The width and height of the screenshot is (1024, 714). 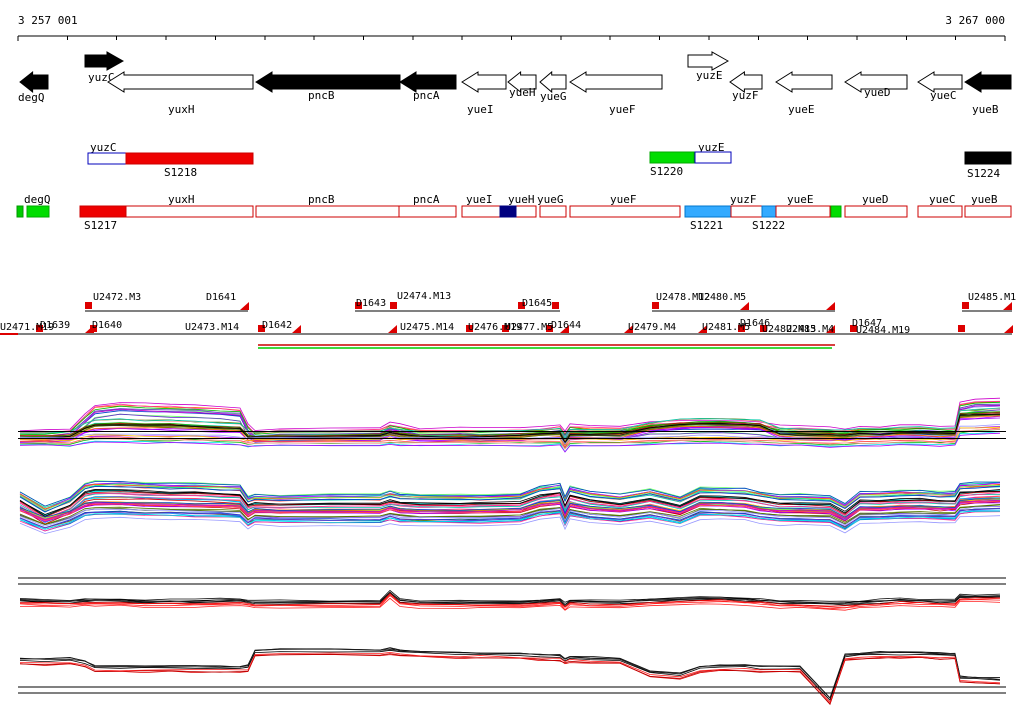 What do you see at coordinates (371, 303) in the screenshot?
I see `probe-label: D1643` at bounding box center [371, 303].